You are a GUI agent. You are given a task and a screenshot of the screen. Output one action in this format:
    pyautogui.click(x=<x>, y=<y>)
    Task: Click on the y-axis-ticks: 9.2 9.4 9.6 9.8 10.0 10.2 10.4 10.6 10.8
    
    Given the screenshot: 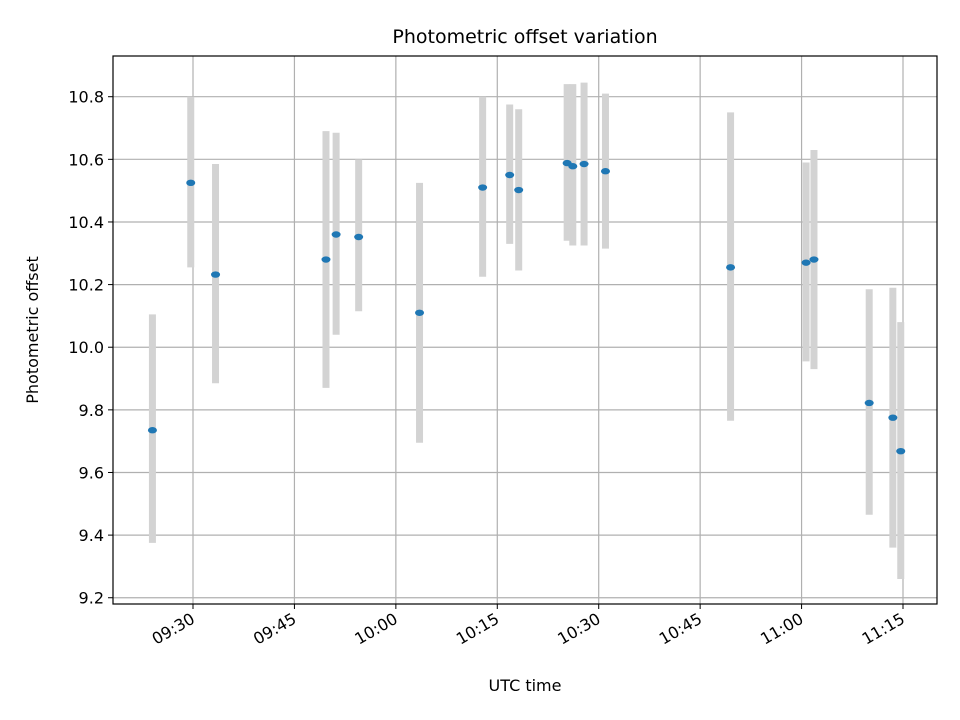 What is the action you would take?
    pyautogui.click(x=90, y=348)
    